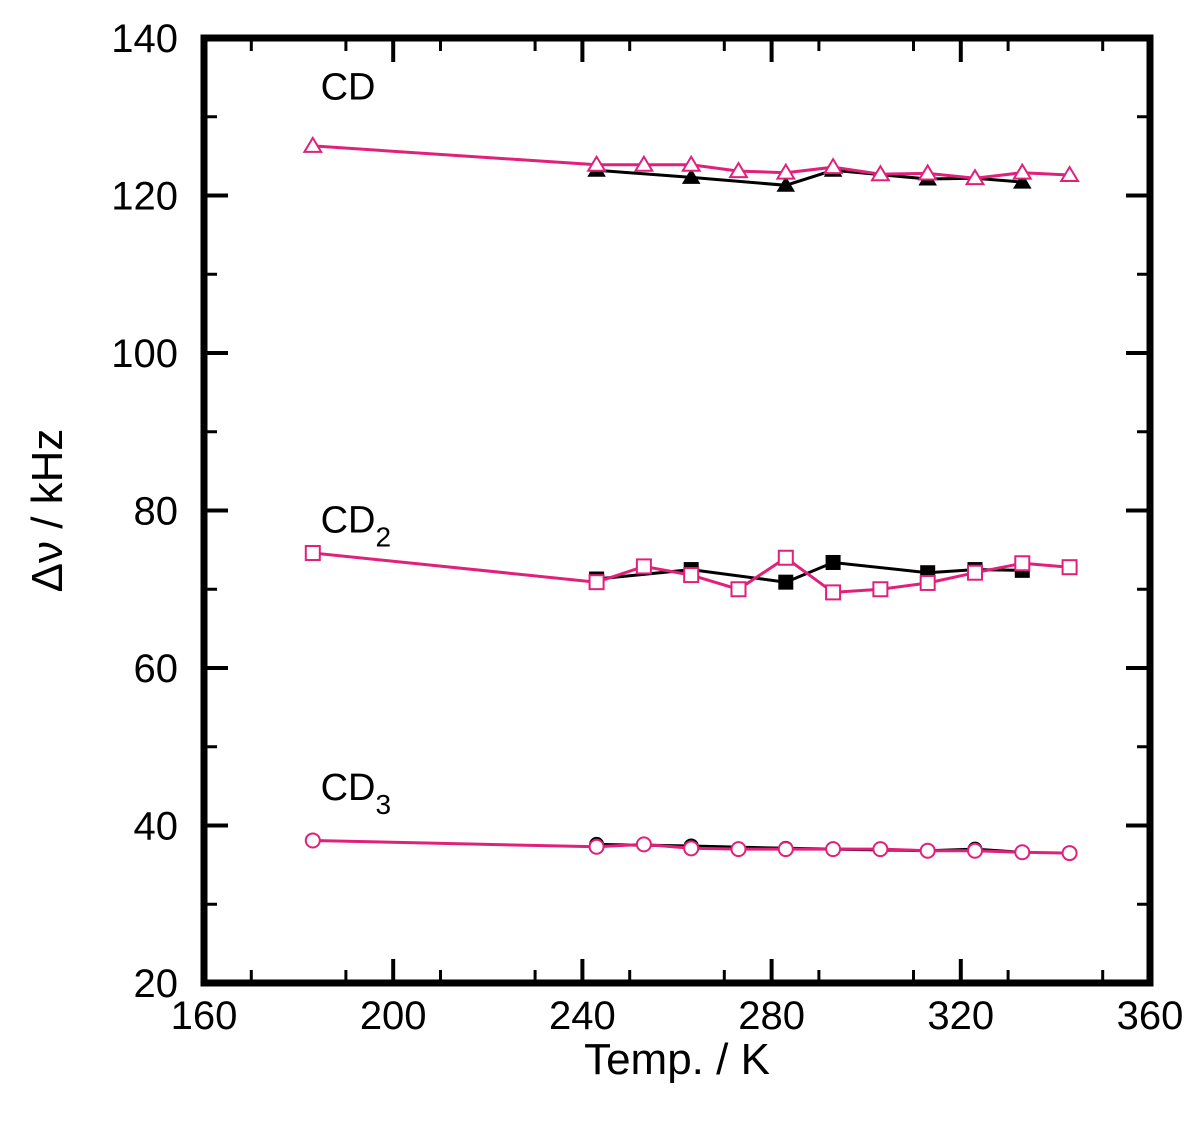 The height and width of the screenshot is (1128, 1200). What do you see at coordinates (960, 1016) in the screenshot?
I see `x-tick-label: 320` at bounding box center [960, 1016].